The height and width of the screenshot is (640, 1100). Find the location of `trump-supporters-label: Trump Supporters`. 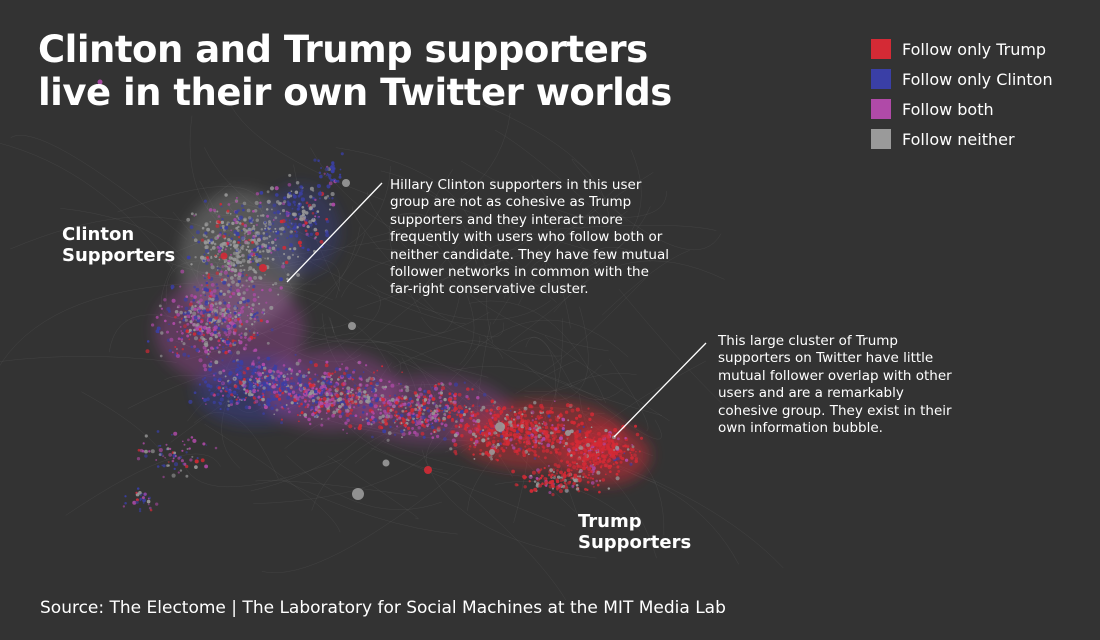

trump-supporters-label: Trump Supporters is located at coordinates (635, 532).